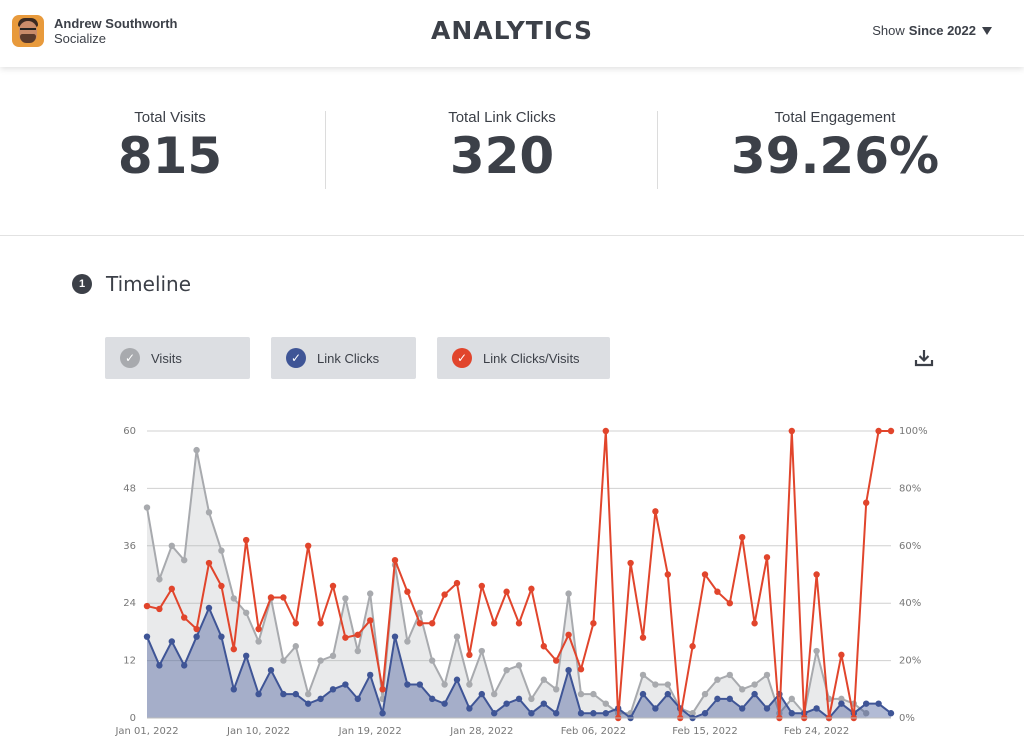 This screenshot has width=1024, height=750. What do you see at coordinates (129, 488) in the screenshot?
I see `y-left-tick-label: 48` at bounding box center [129, 488].